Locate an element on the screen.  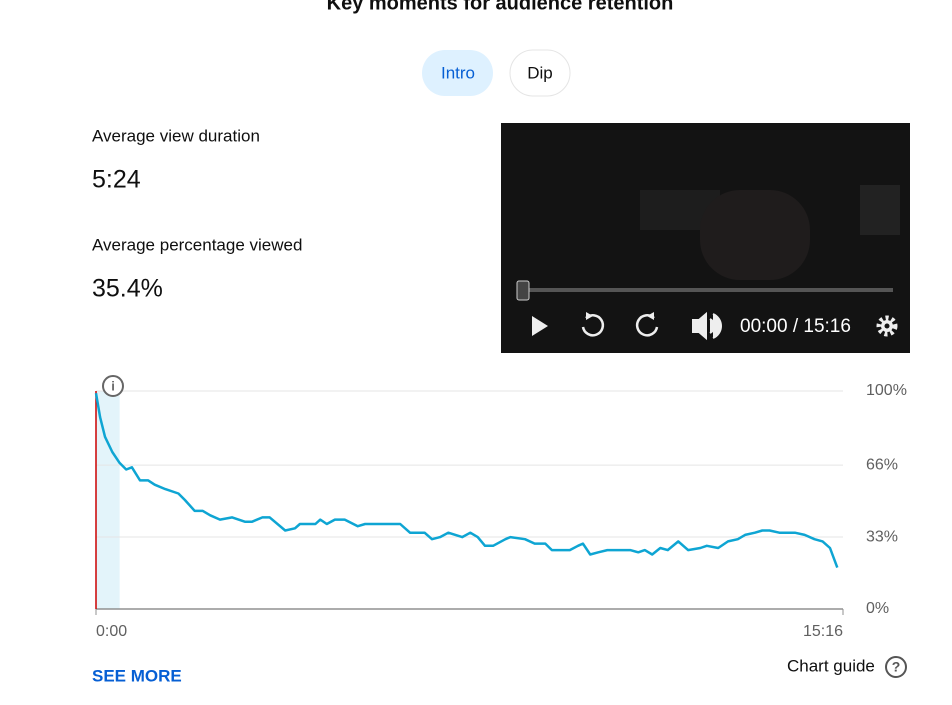
help-glyph: ? is located at coordinates (896, 667).